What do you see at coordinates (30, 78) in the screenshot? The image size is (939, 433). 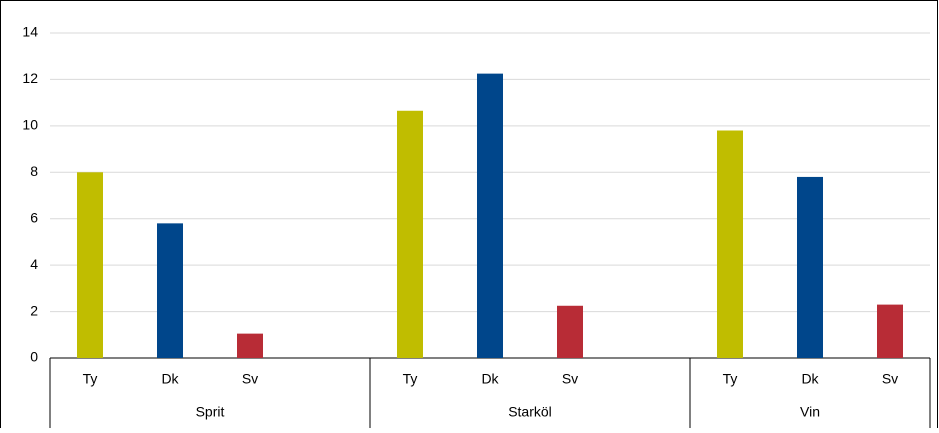 I see `y-tick-label: 12` at bounding box center [30, 78].